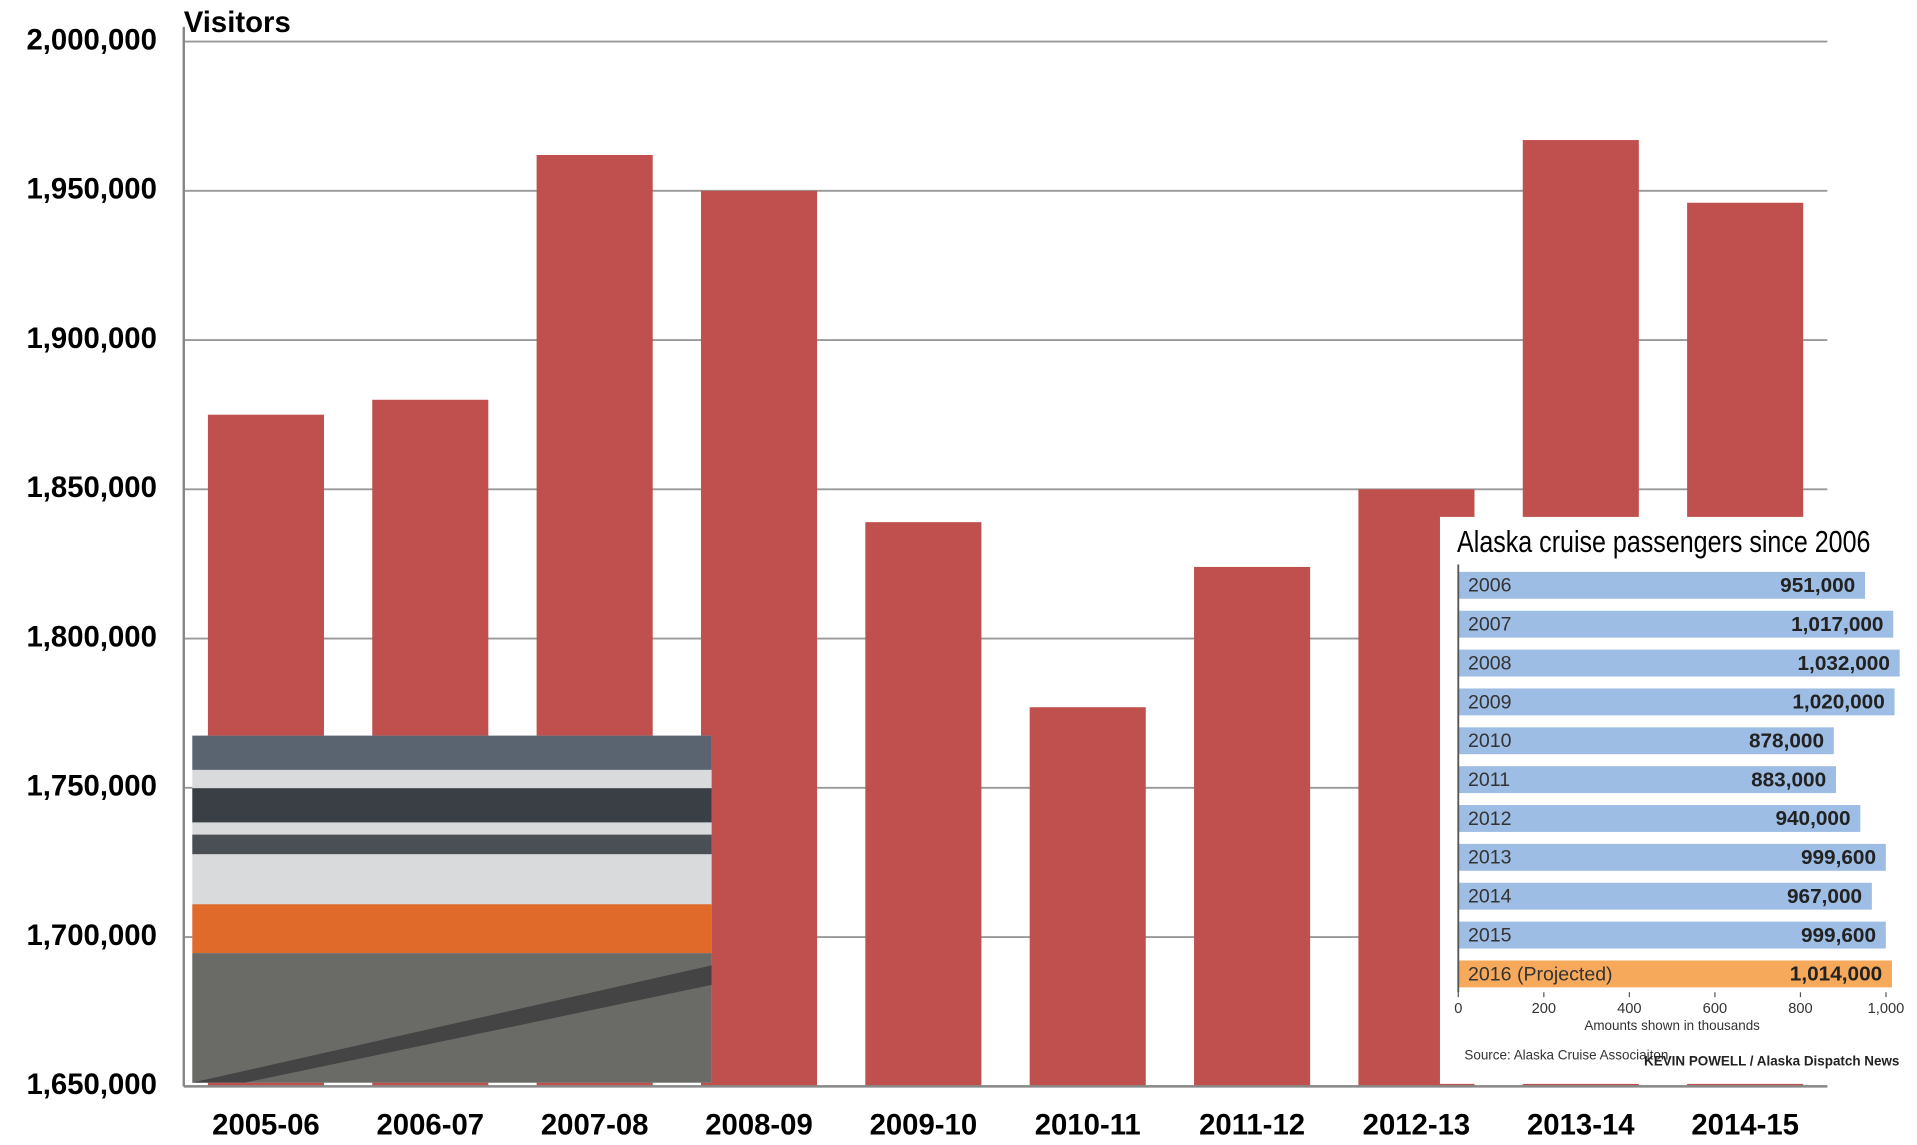  Describe the element at coordinates (91, 935) in the screenshot. I see `y-tick-label: 1,700,000` at that location.